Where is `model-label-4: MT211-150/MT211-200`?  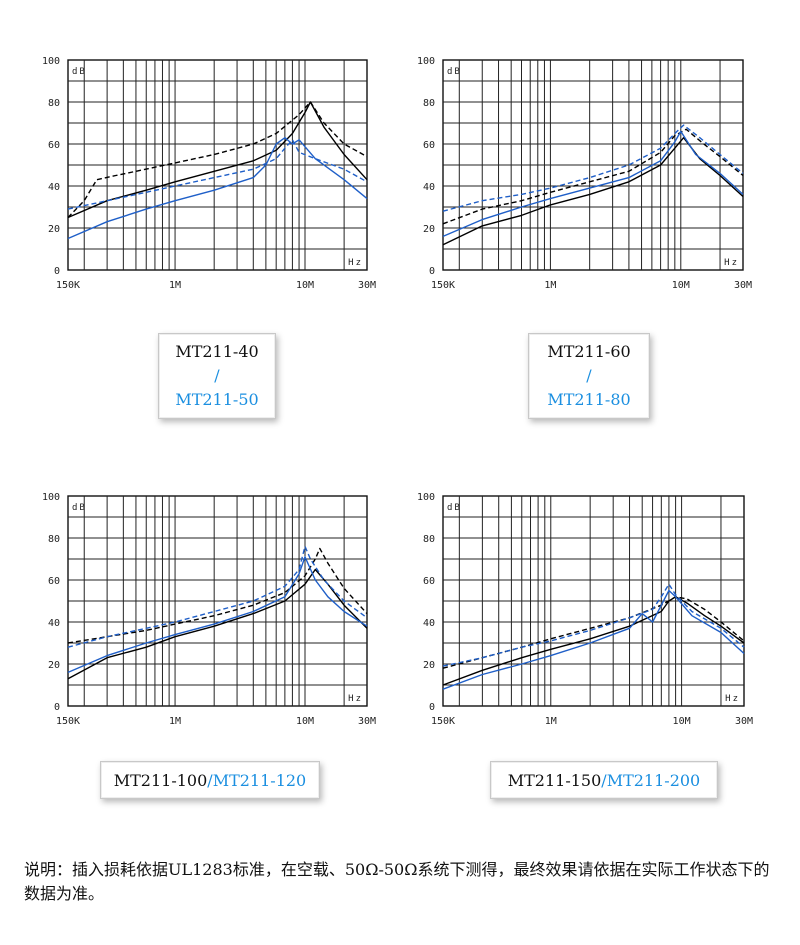
model-label-4: MT211-150/MT211-200 is located at coordinates (604, 780).